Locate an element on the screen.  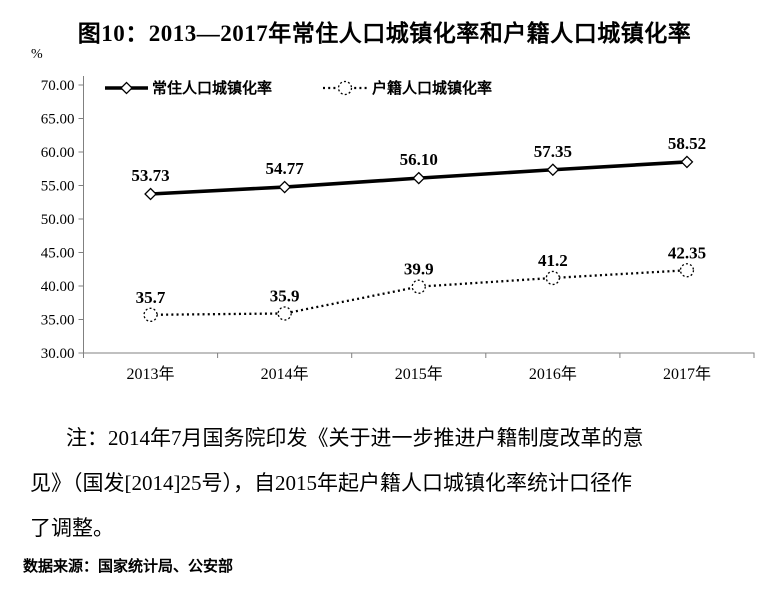
data-point-label: 53.73 is located at coordinates (150, 175).